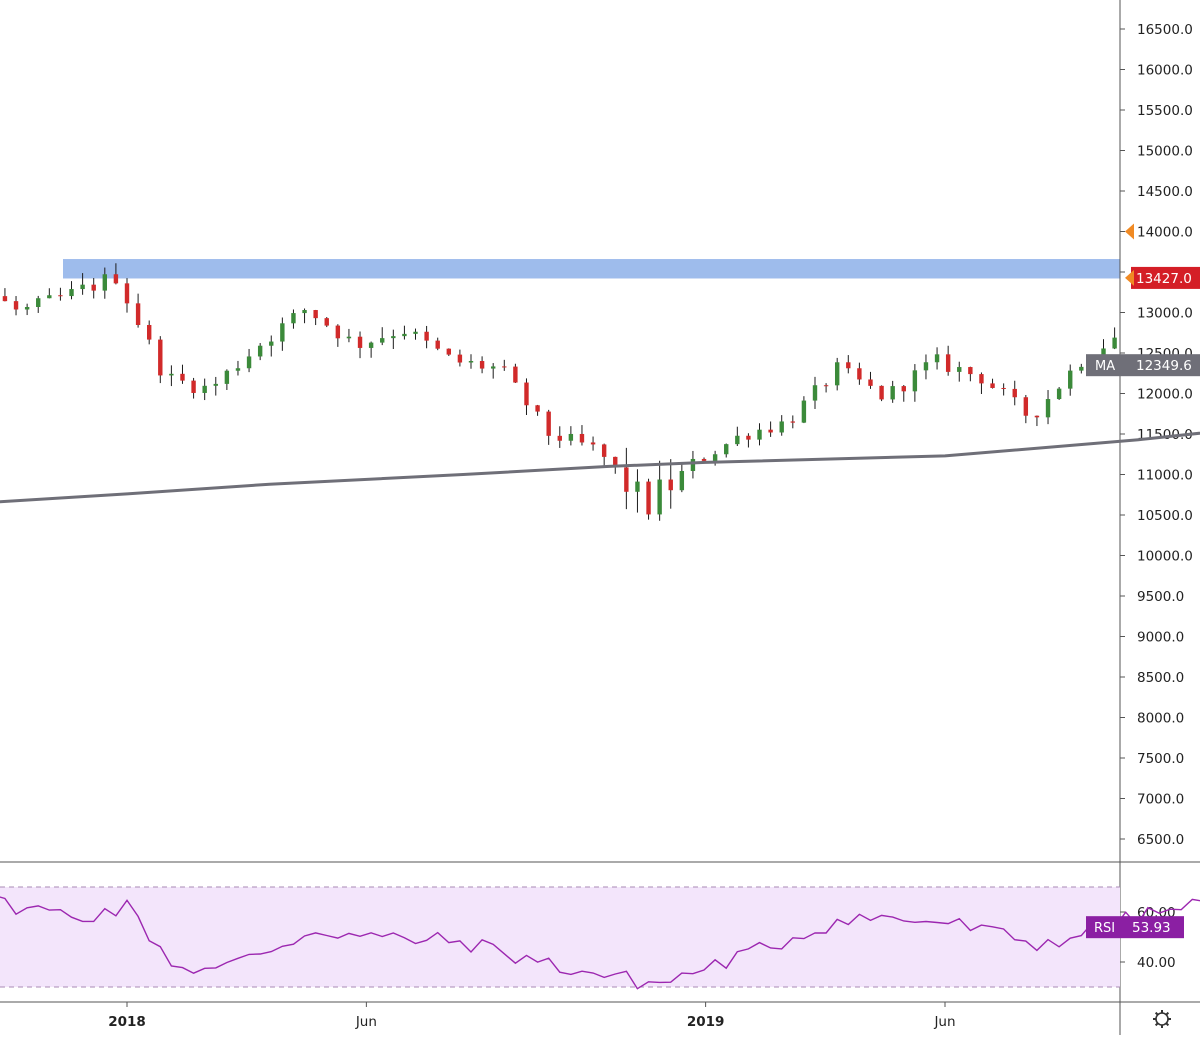  What do you see at coordinates (1165, 395) in the screenshot?
I see `price-tick-label: 12000.0` at bounding box center [1165, 395].